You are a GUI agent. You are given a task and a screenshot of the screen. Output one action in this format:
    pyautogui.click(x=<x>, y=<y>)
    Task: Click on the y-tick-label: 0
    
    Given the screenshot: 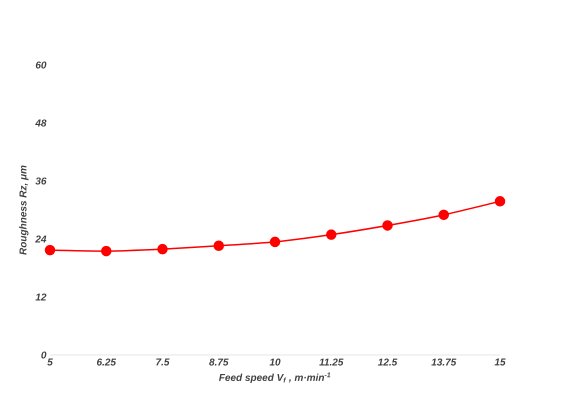 What is the action you would take?
    pyautogui.click(x=43, y=355)
    